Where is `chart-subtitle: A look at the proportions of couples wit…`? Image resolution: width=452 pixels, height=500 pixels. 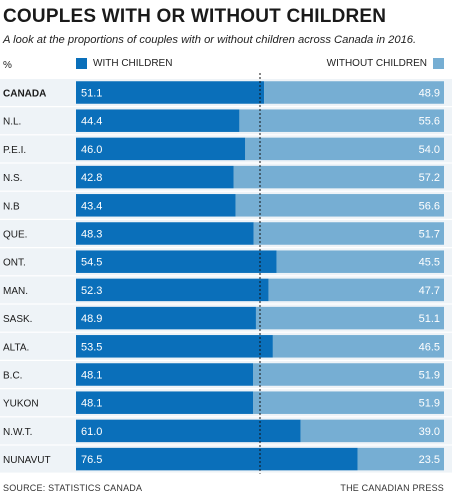
chart-subtitle: A look at the proportions of couples wit… is located at coordinates (210, 40).